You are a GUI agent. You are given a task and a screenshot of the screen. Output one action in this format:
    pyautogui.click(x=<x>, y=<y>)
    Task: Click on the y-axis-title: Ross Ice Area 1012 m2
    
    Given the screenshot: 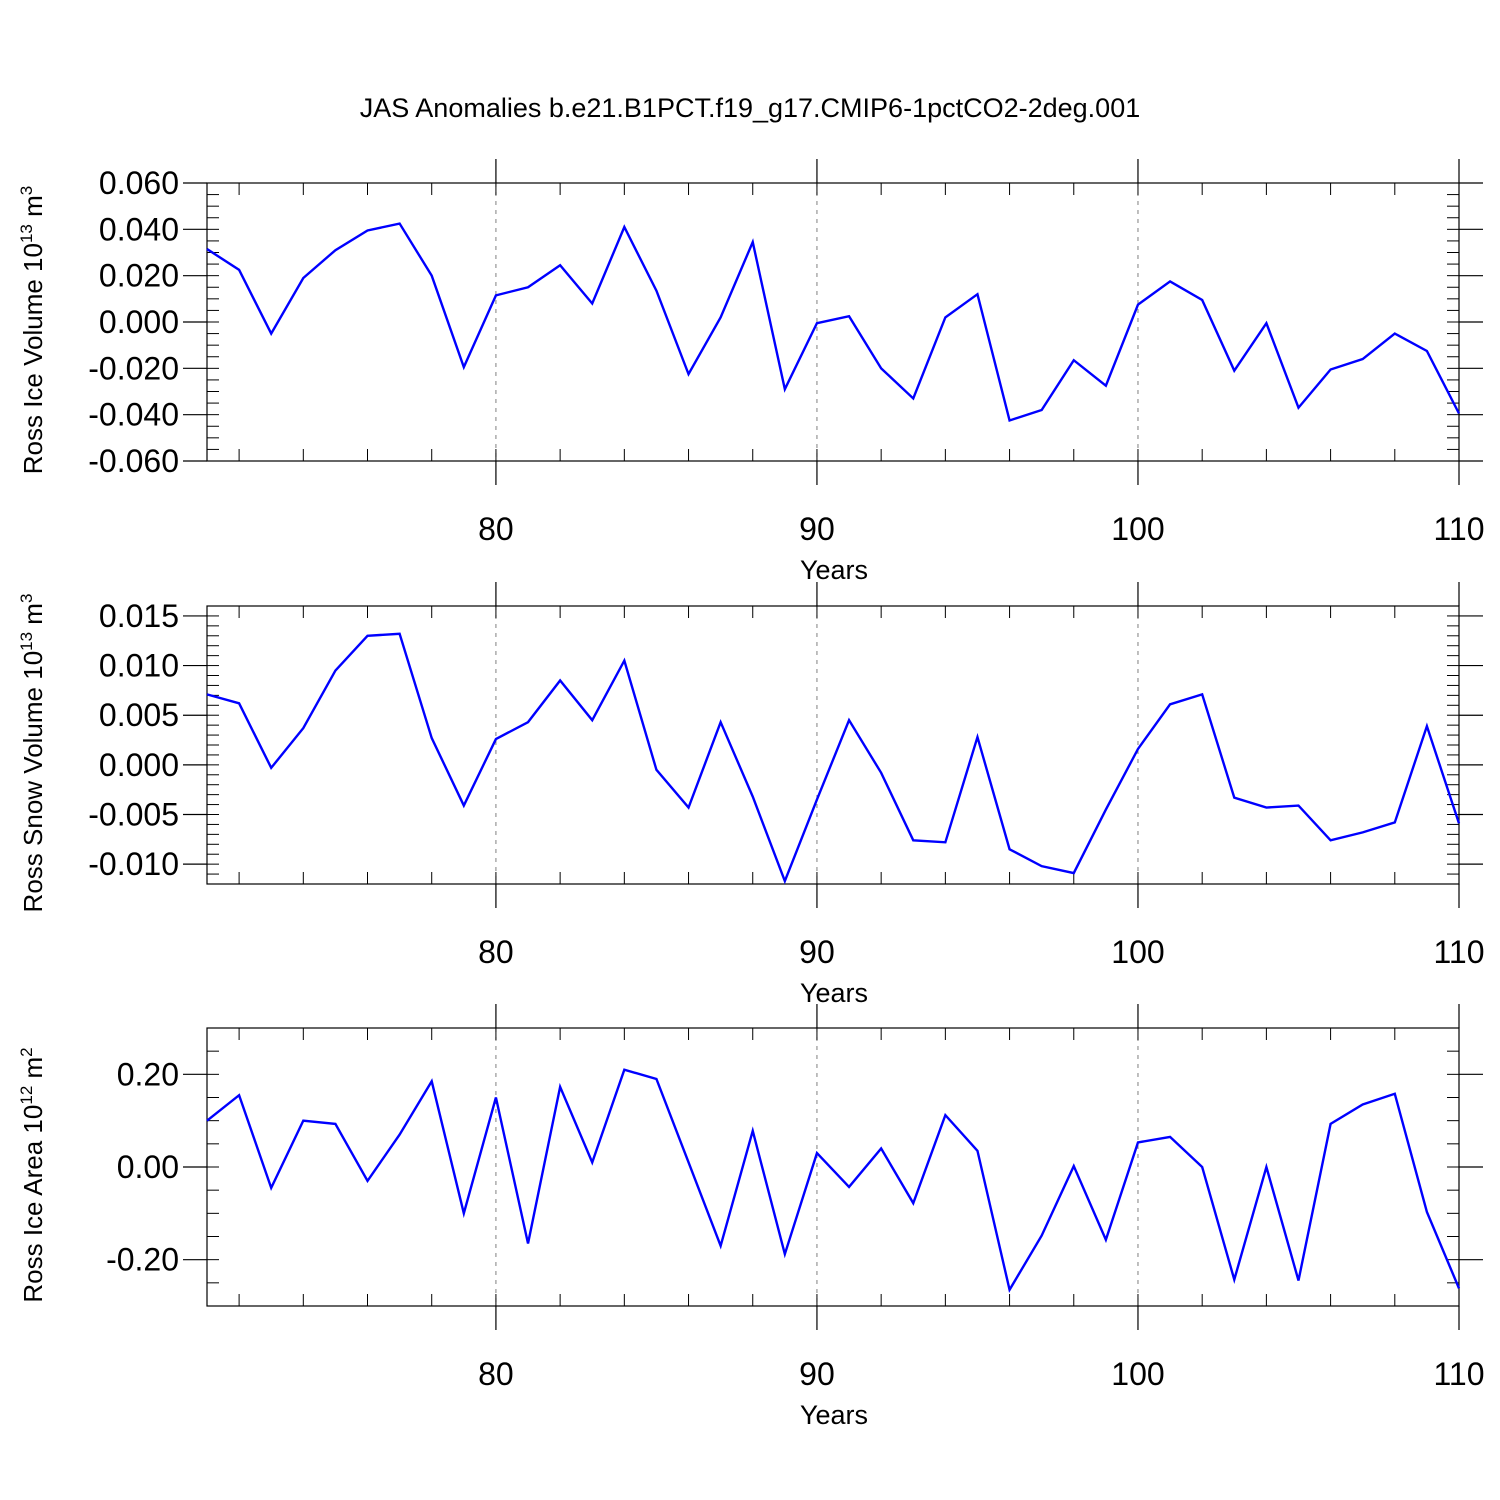 What is the action you would take?
    pyautogui.click(x=32, y=1174)
    